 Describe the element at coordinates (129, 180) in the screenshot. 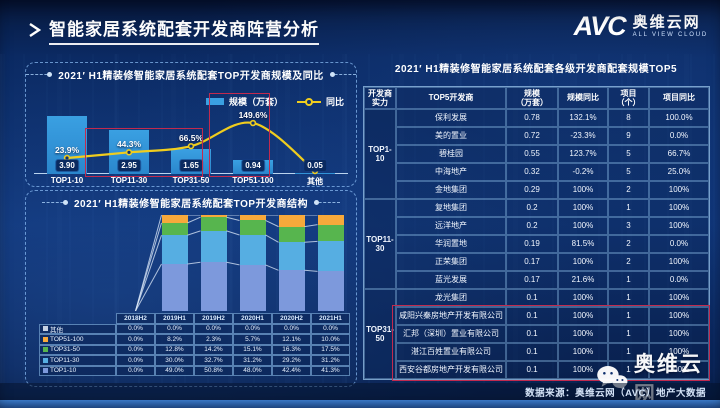

I see `chart1-category-label: TOP11-30` at that location.